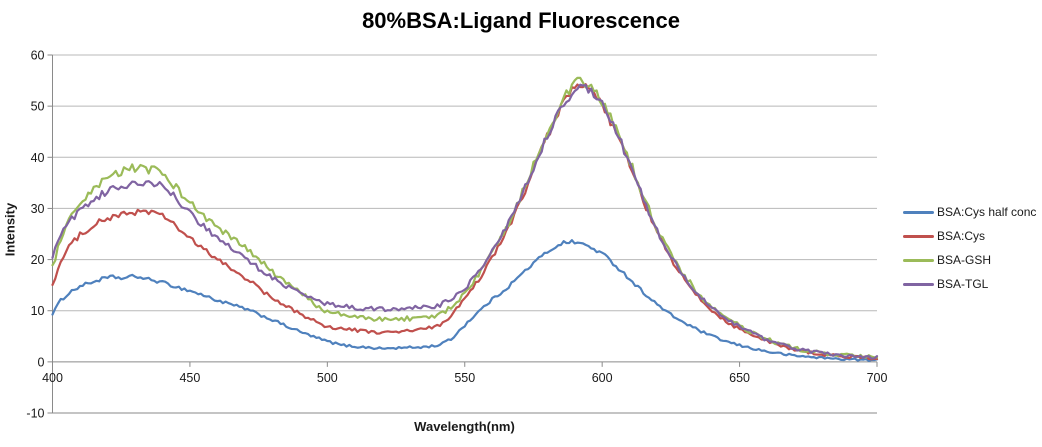 This screenshot has height=447, width=1042. I want to click on y-tick-label-40: 40, so click(38, 158).